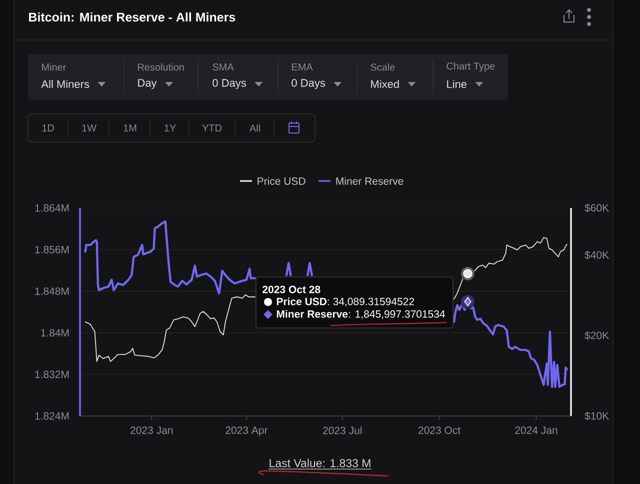 The width and height of the screenshot is (640, 484). Describe the element at coordinates (596, 255) in the screenshot. I see `y2-tick-label: $40K` at that location.